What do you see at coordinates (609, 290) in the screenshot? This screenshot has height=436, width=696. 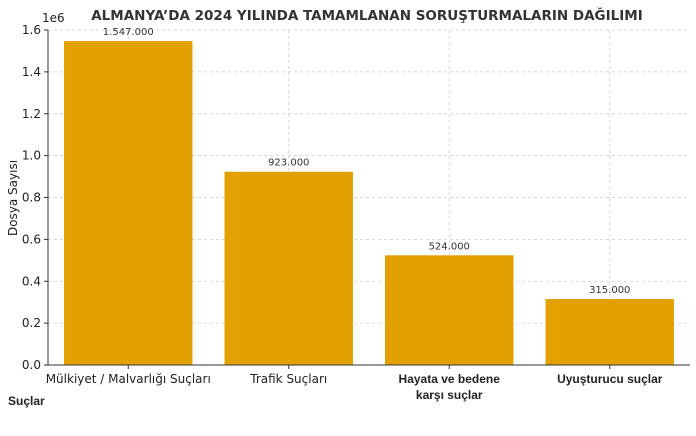 I see `bar-value-label: 315.000` at bounding box center [609, 290].